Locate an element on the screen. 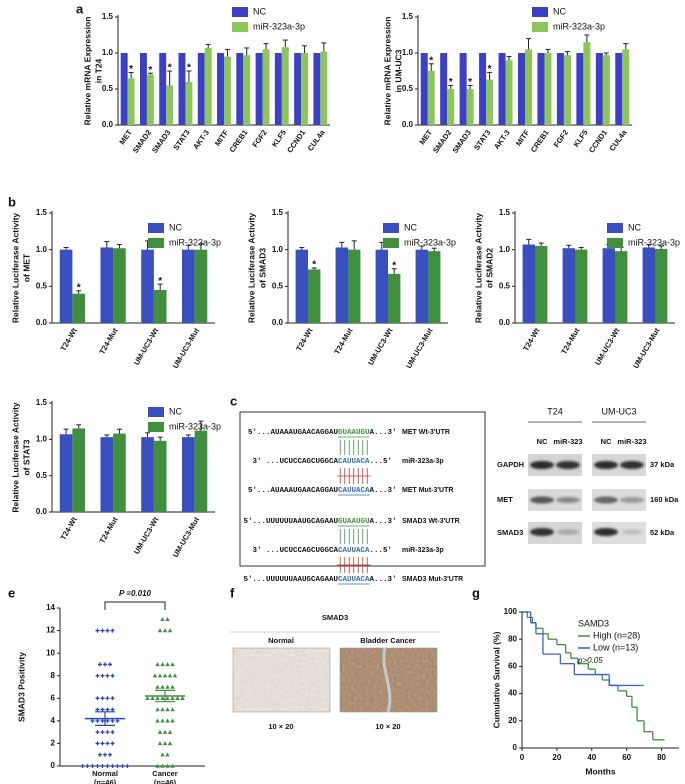 The width and height of the screenshot is (685, 784). panel-label: f is located at coordinates (232, 592).